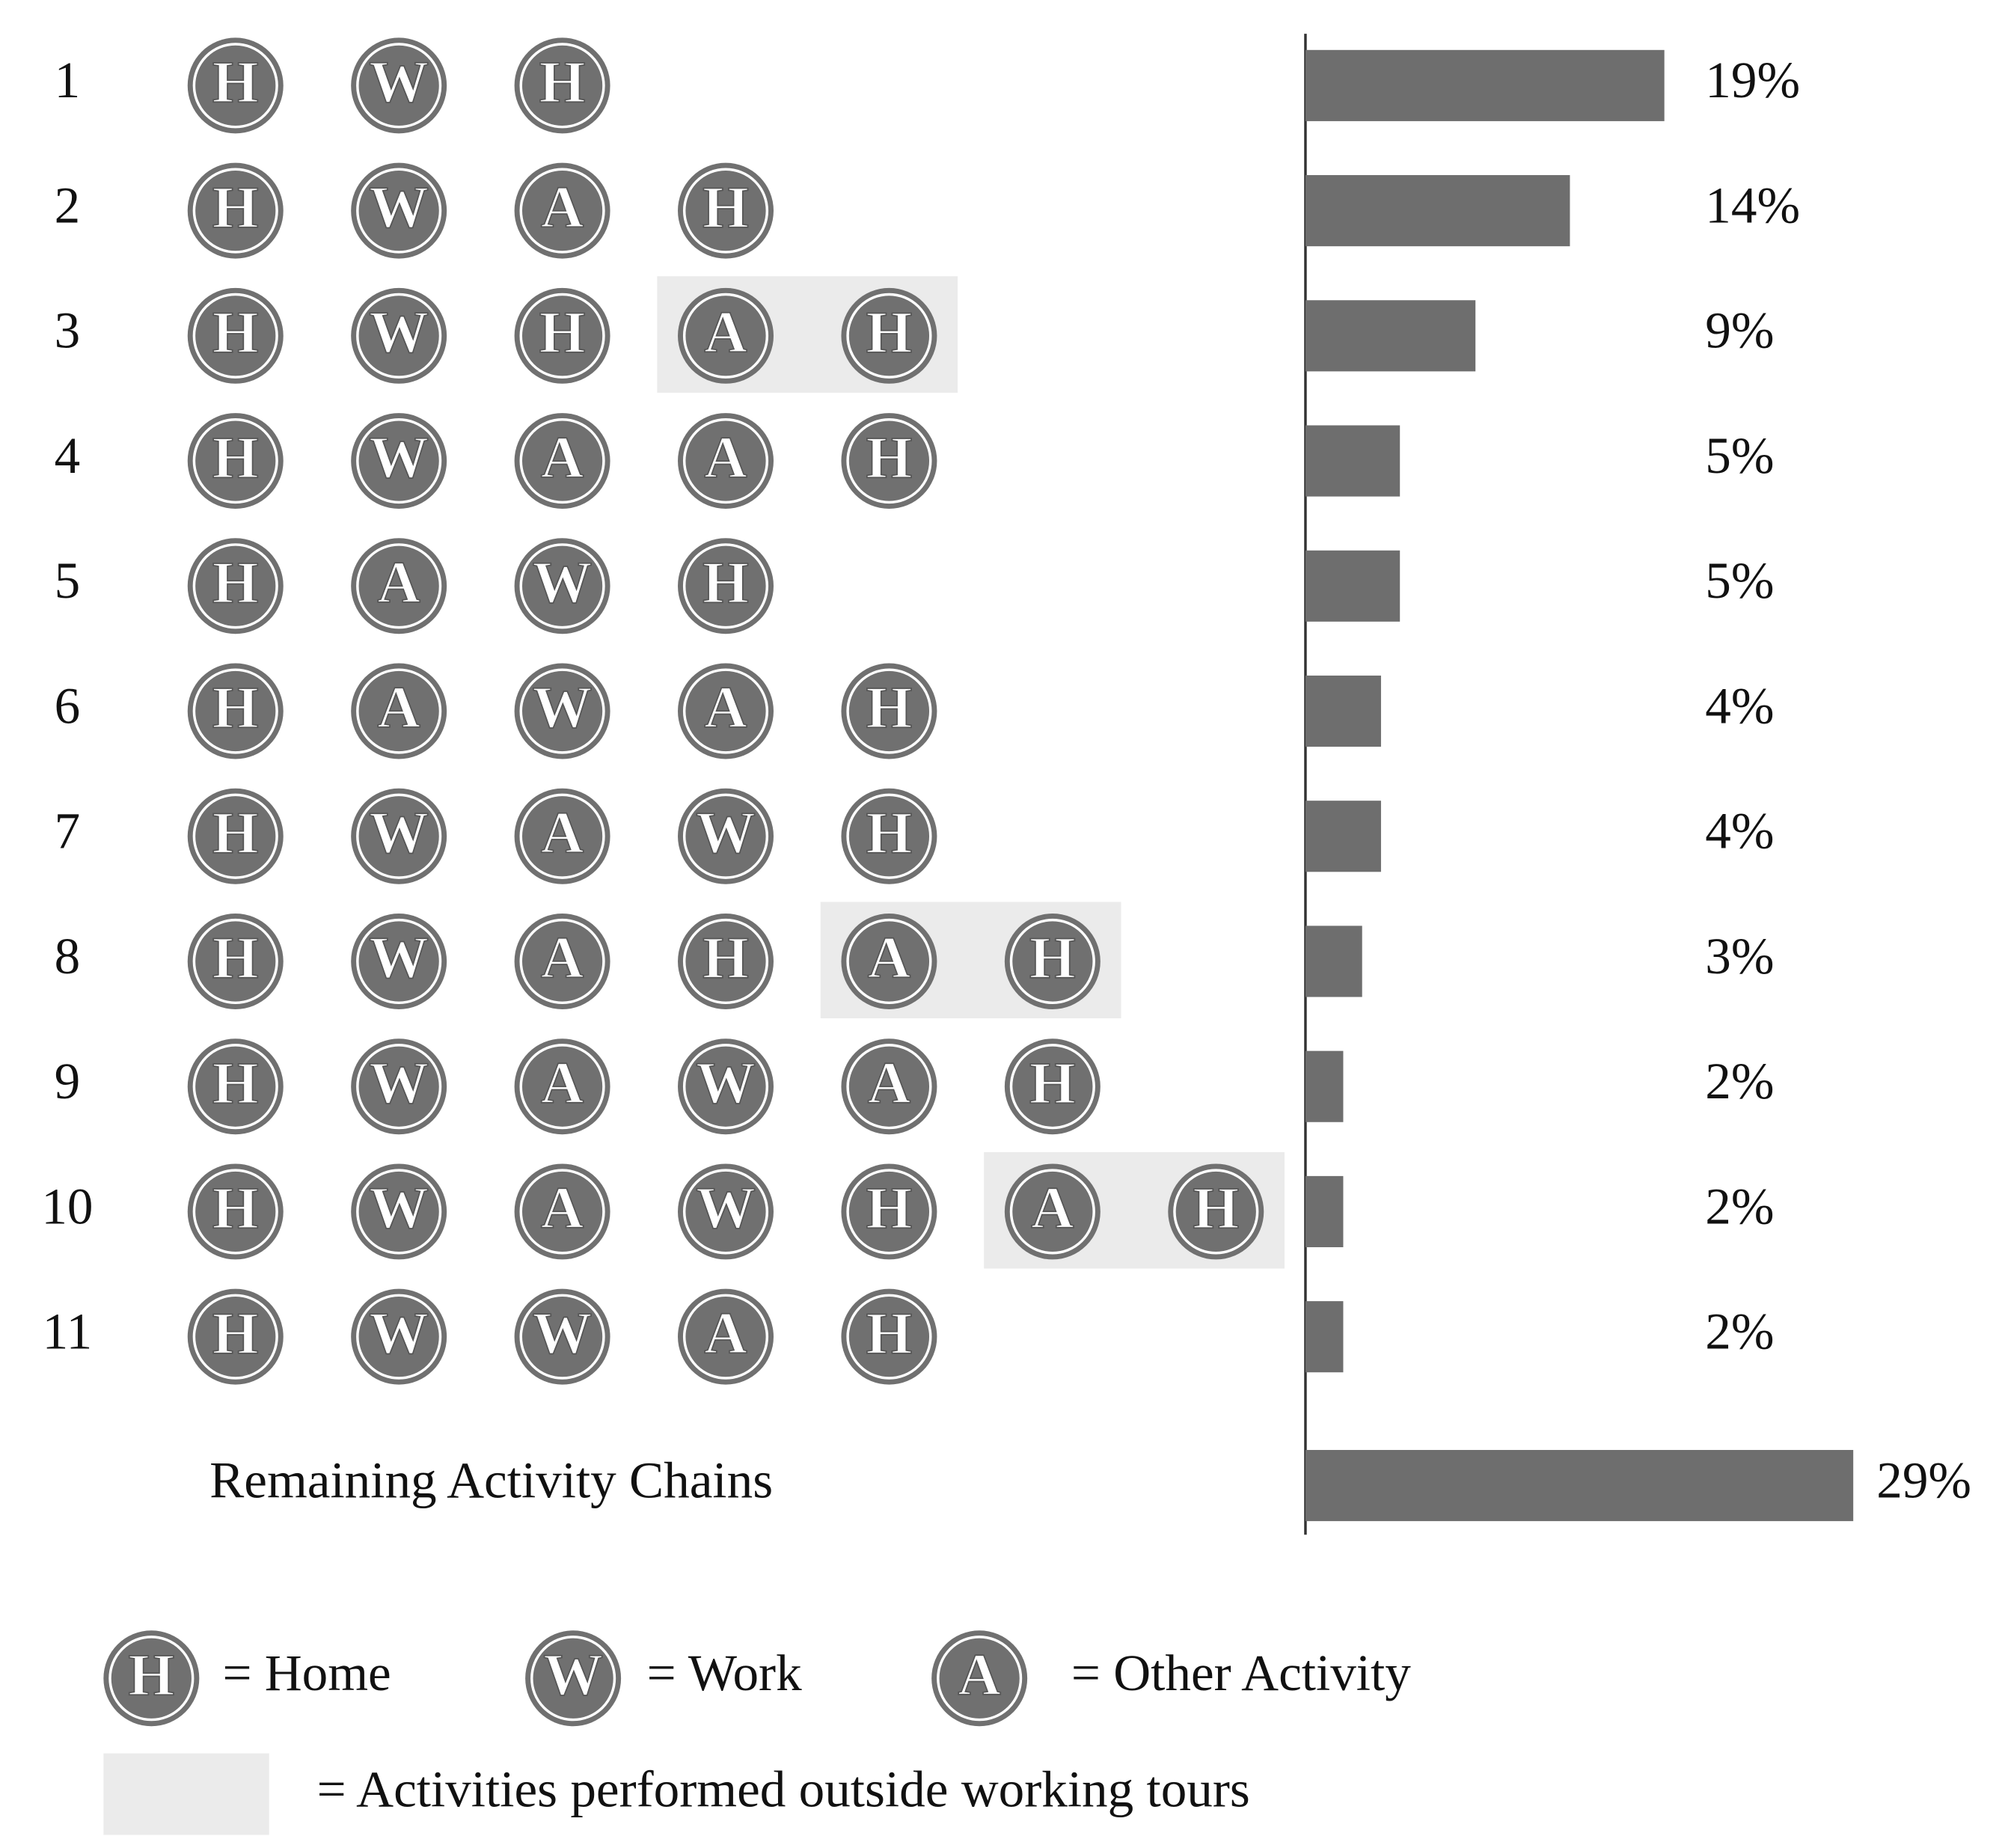 The width and height of the screenshot is (2008, 1848). I want to click on value-label: 2%, so click(1739, 1331).